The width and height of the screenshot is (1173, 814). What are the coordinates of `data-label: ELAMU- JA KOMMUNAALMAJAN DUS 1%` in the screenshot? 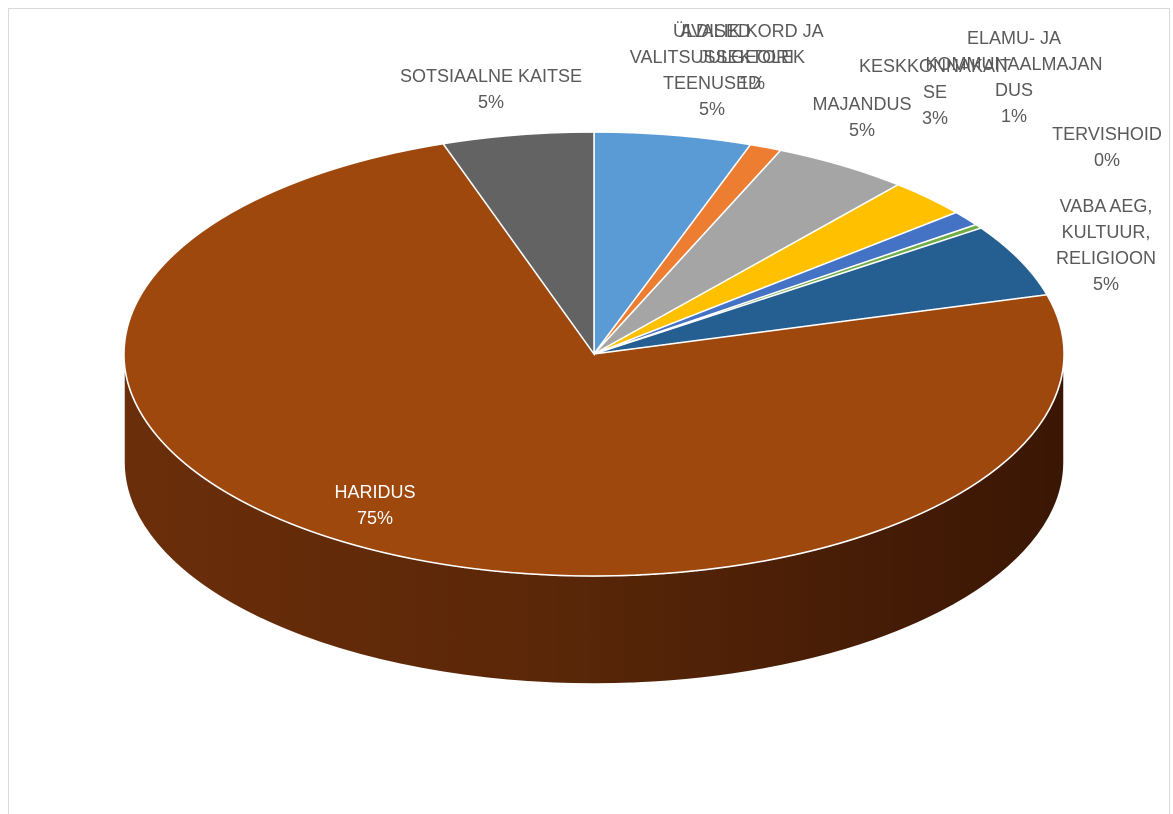 It's located at (1013, 77).